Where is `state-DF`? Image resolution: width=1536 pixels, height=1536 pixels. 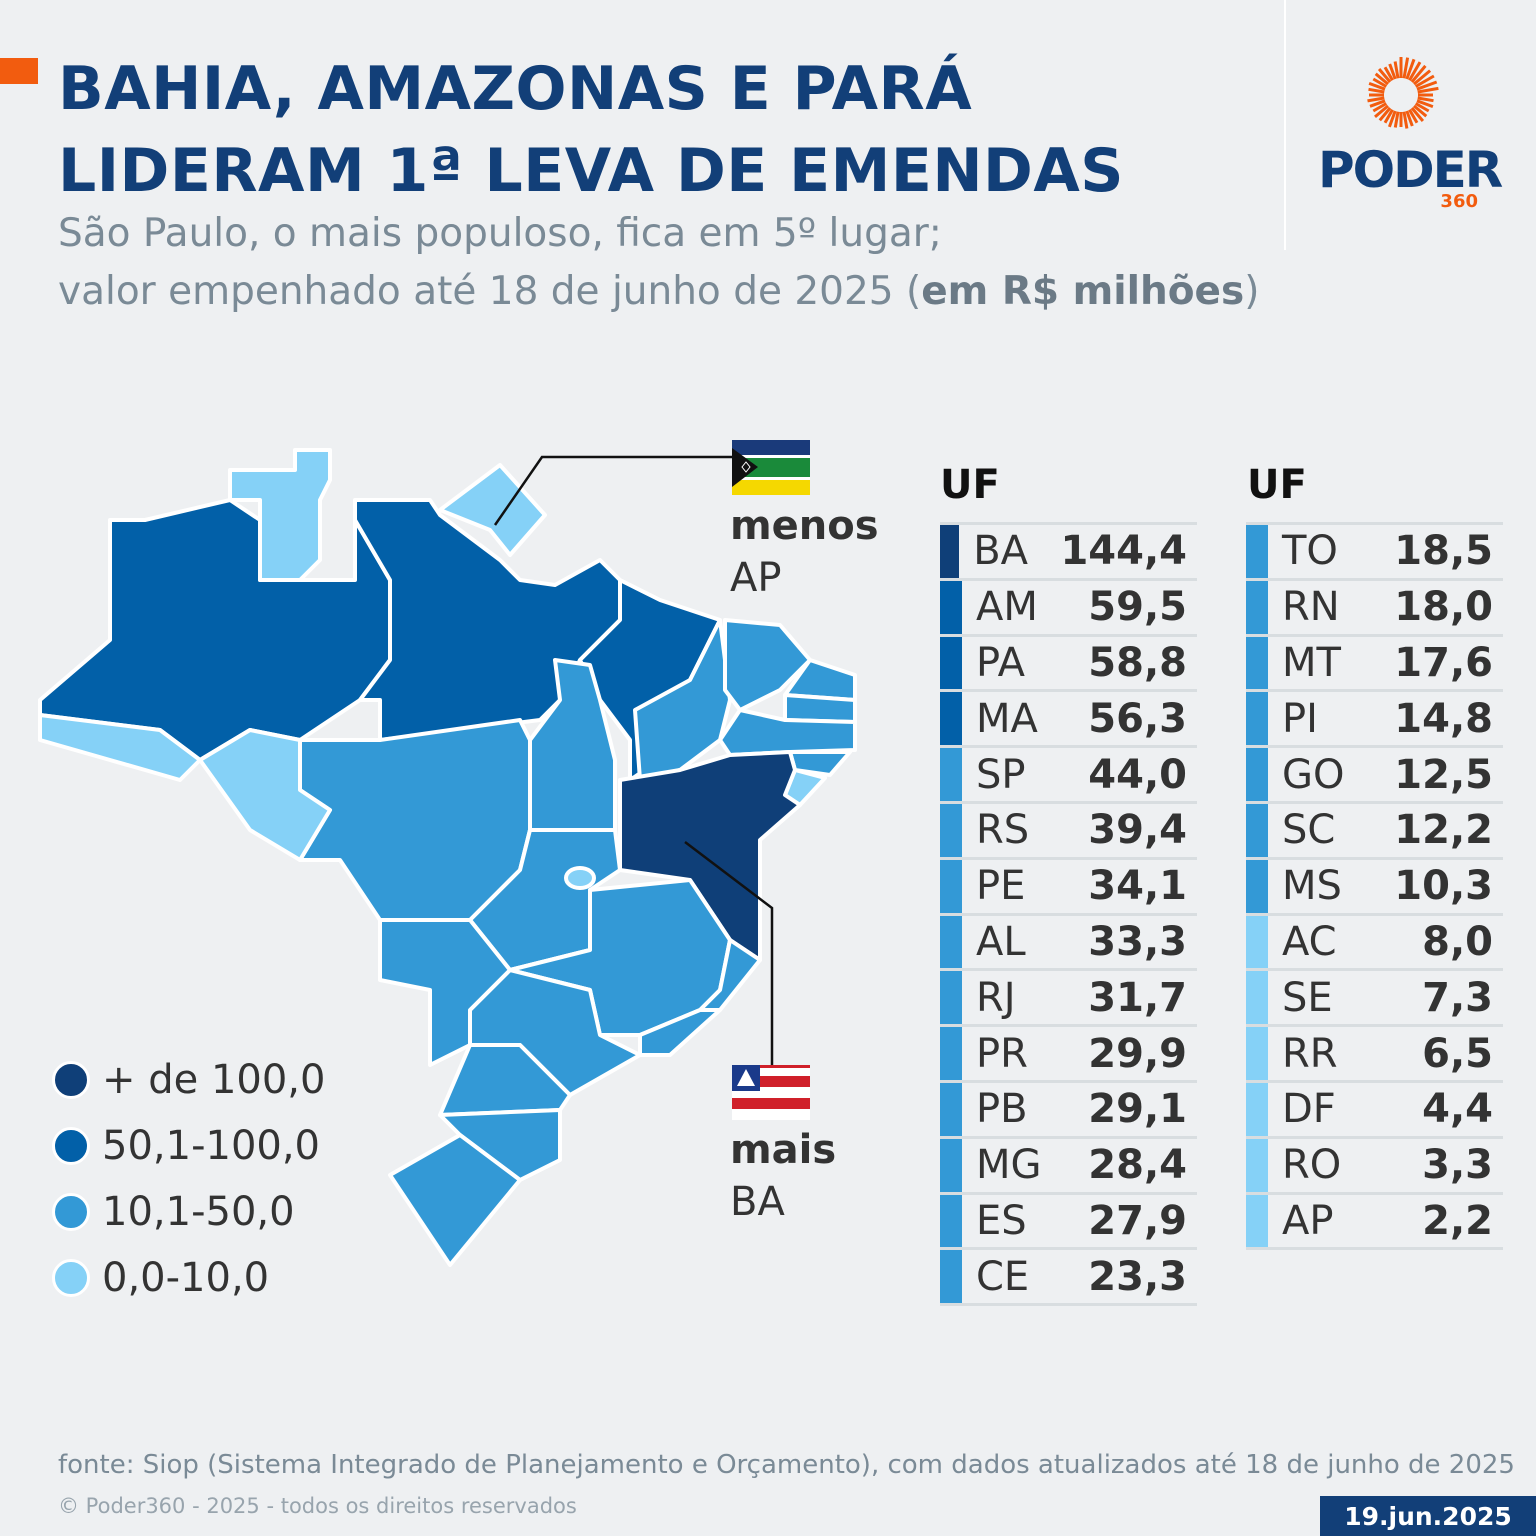 state-DF is located at coordinates (580, 878).